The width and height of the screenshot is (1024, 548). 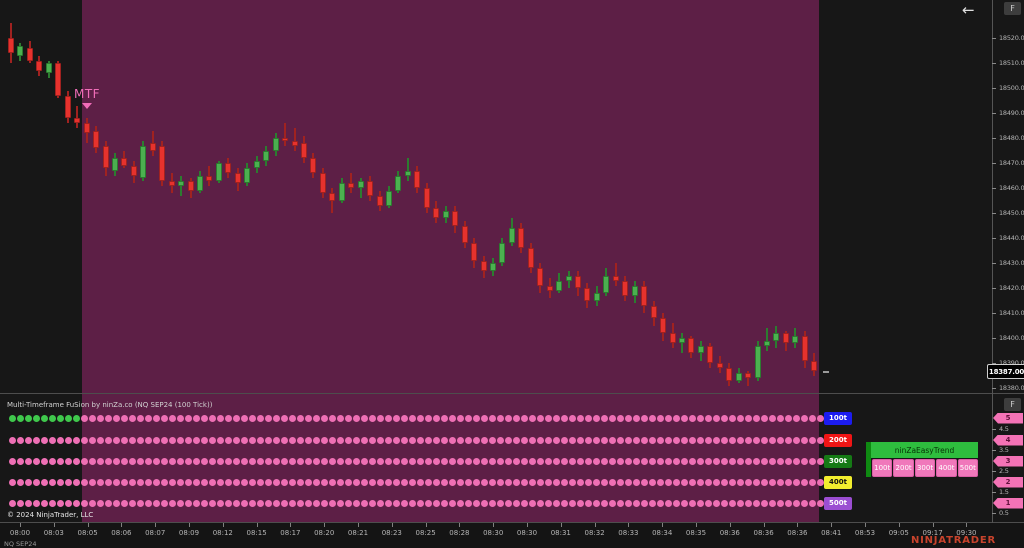 What do you see at coordinates (155, 533) in the screenshot?
I see `time-label: 08:07` at bounding box center [155, 533].